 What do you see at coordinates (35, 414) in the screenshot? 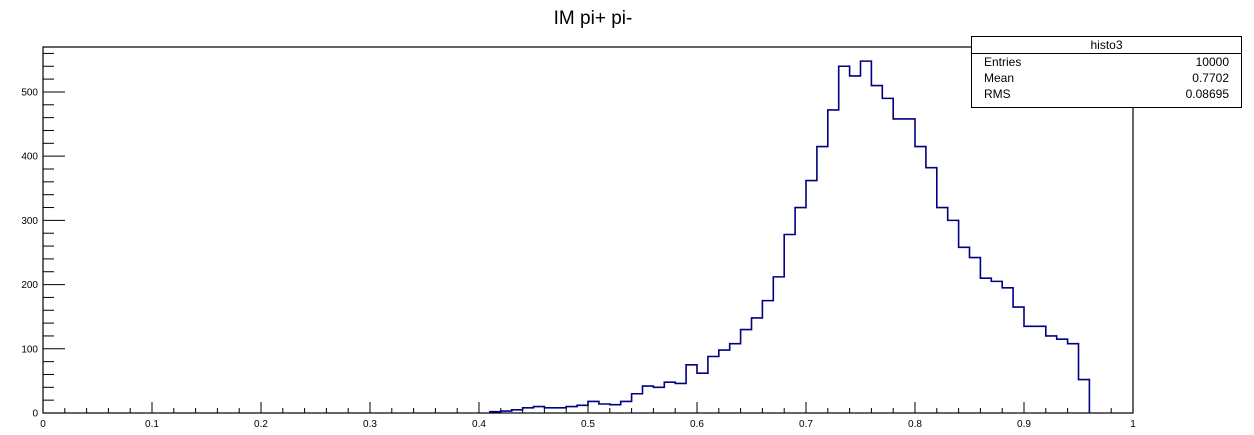
I see `y-tick-label: 0` at bounding box center [35, 414].